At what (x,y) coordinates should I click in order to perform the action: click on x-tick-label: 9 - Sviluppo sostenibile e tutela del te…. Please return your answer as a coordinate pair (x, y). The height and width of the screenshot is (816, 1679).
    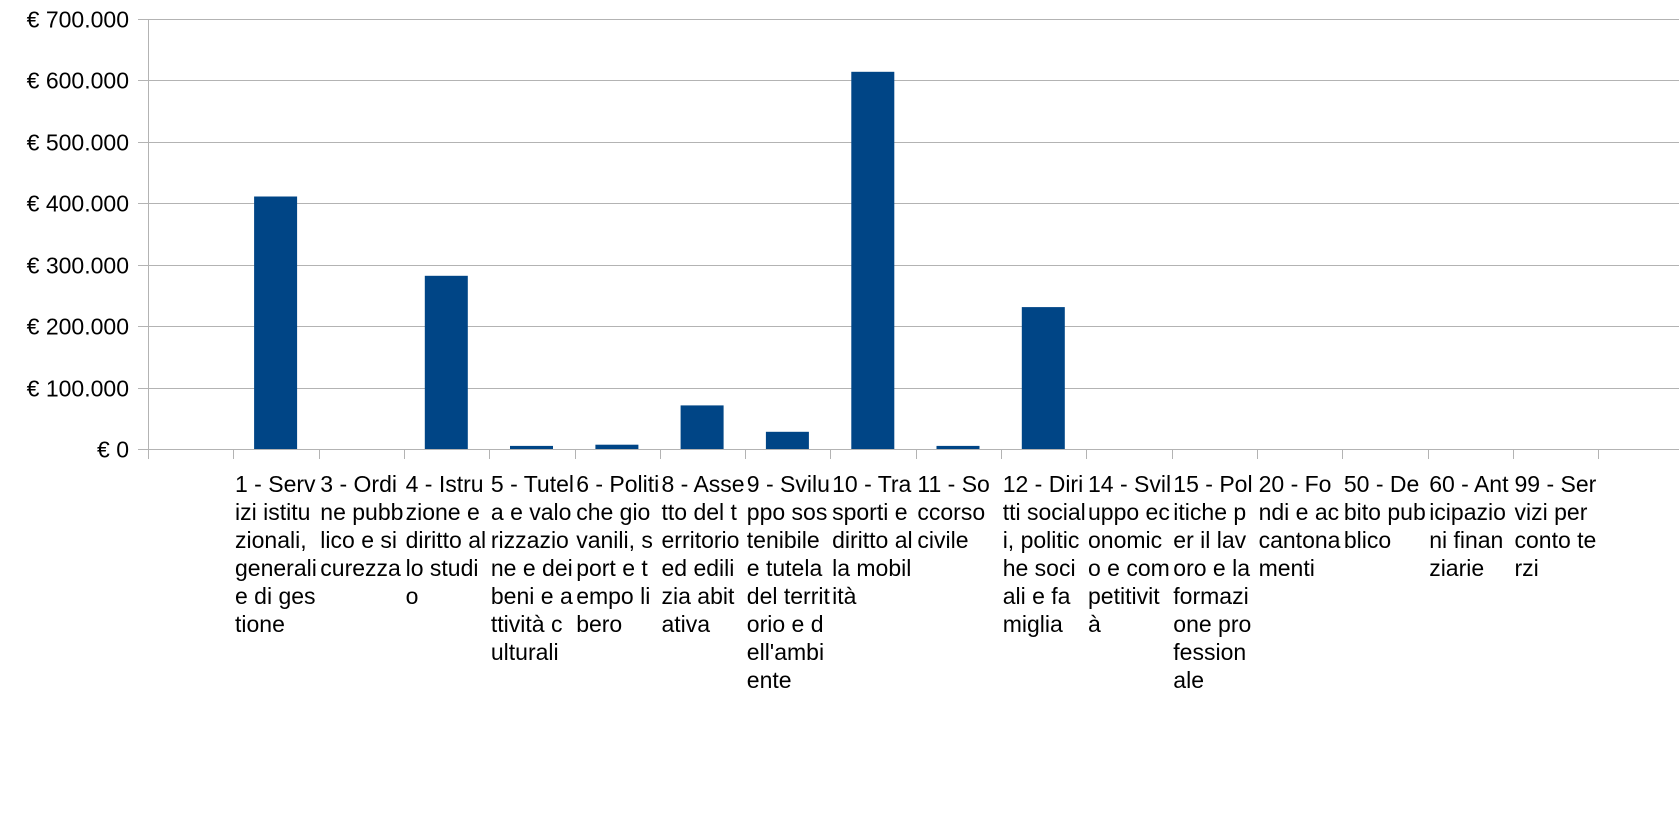
    Looking at the image, I should click on (788, 582).